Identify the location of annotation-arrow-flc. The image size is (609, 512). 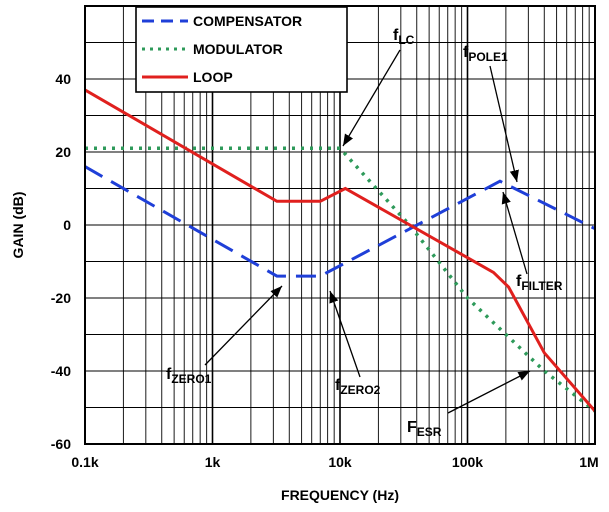
(371, 98).